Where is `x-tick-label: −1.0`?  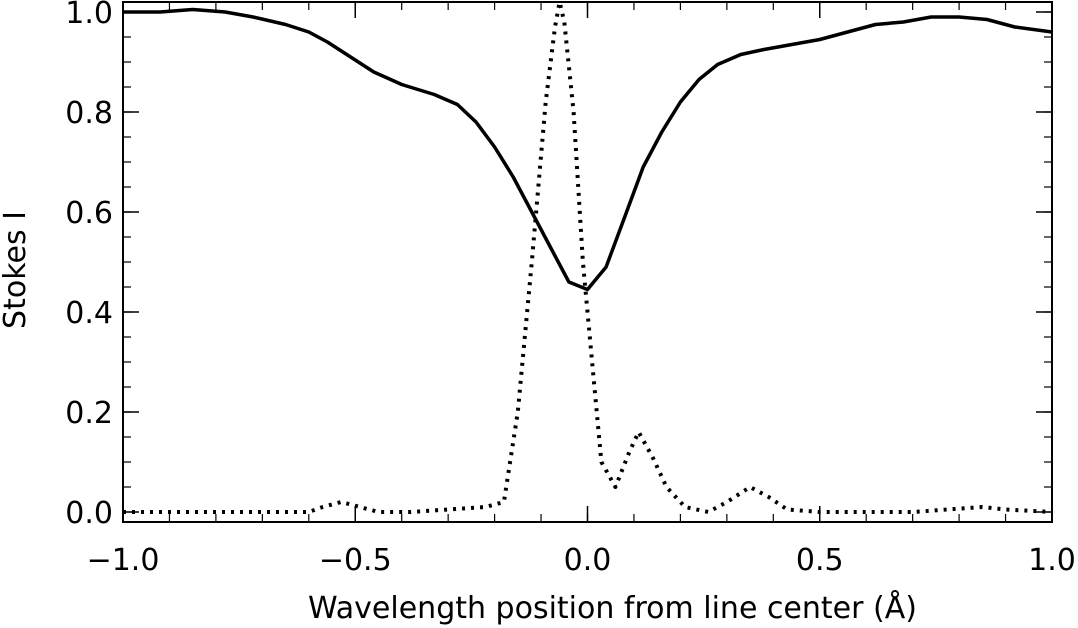
x-tick-label: −1.0 is located at coordinates (123, 560).